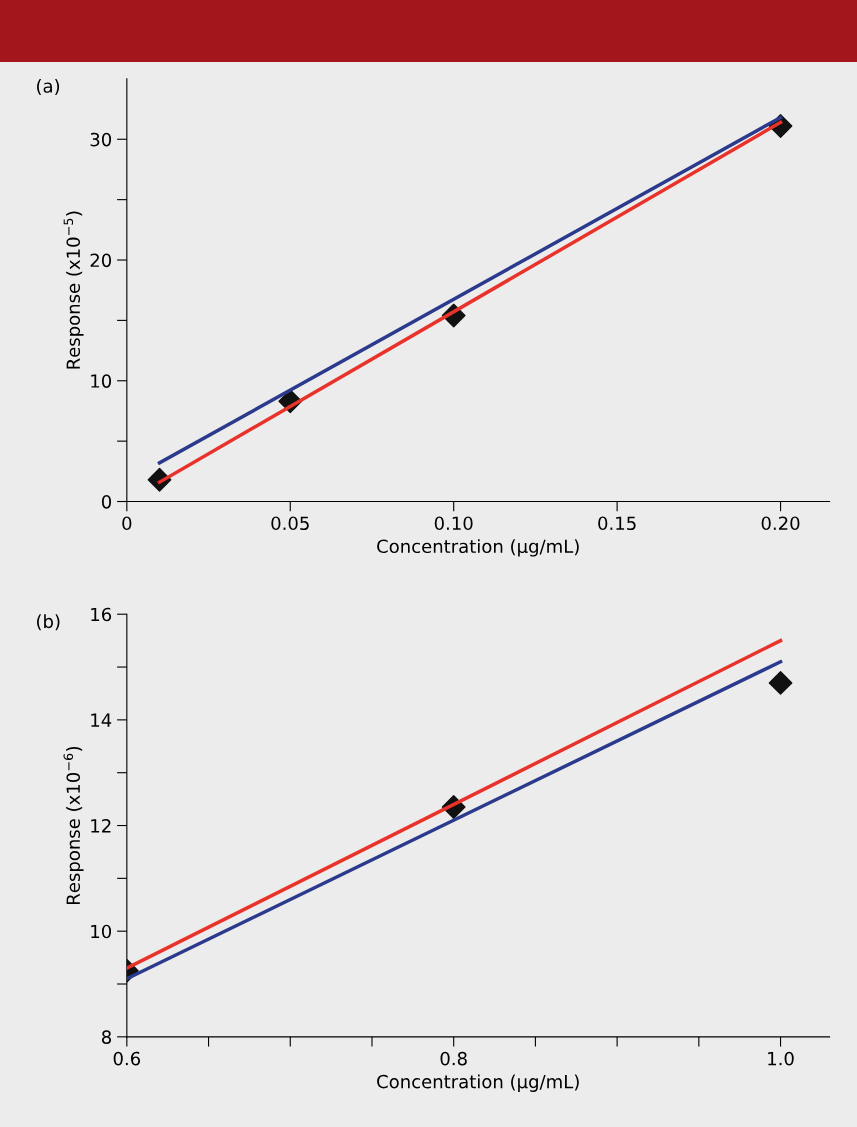 Image resolution: width=857 pixels, height=1127 pixels. I want to click on text: (b), so click(48, 622).